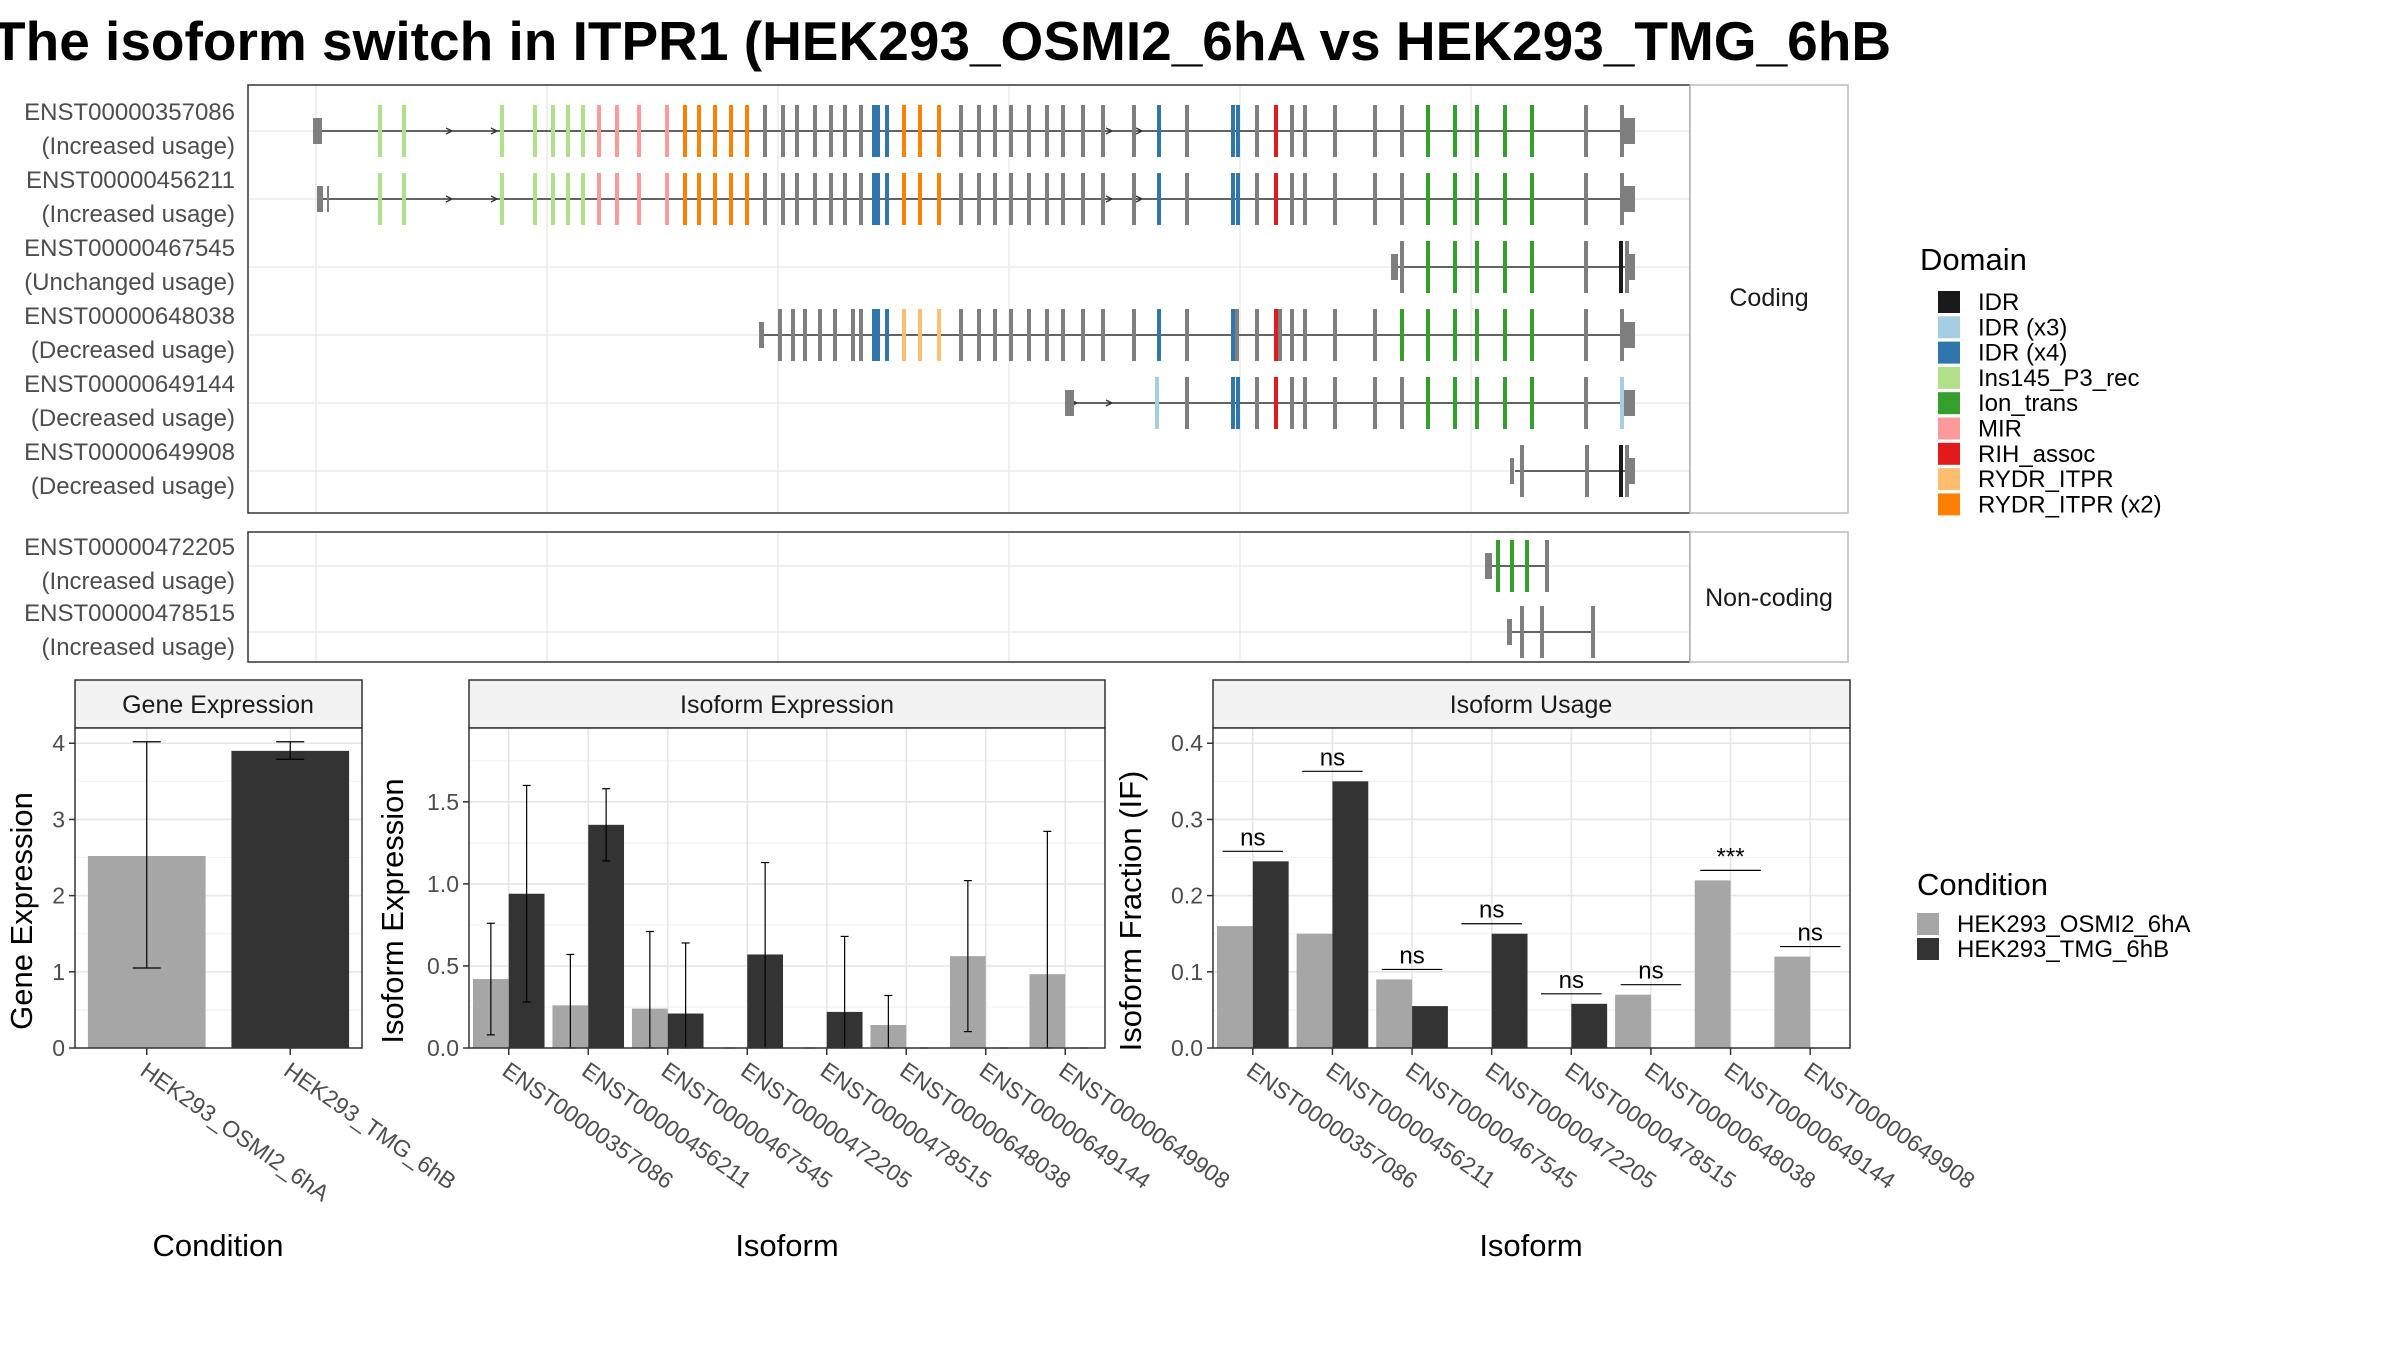 The image size is (2400, 1350). I want to click on y-tick-label: 4, so click(58, 743).